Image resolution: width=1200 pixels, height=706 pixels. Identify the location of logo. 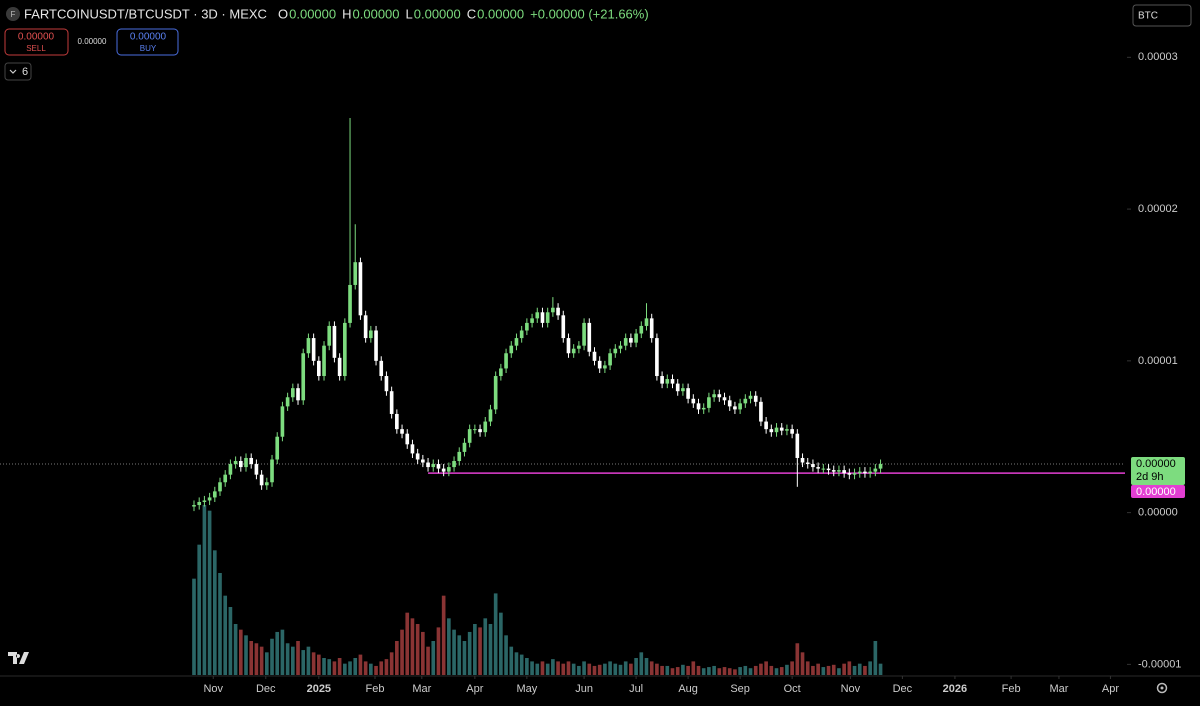
(18, 658).